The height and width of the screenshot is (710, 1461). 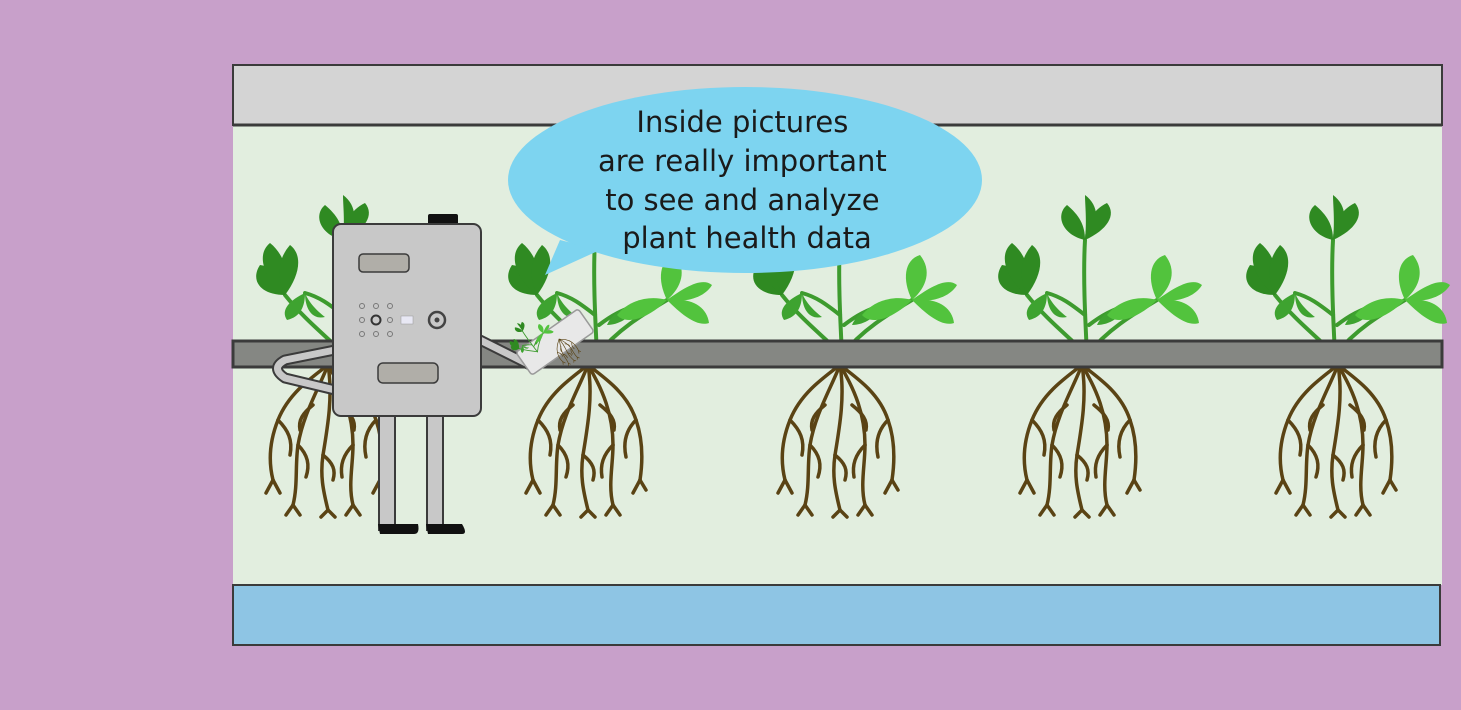 What do you see at coordinates (747, 238) in the screenshot?
I see `speech-line: plant health data` at bounding box center [747, 238].